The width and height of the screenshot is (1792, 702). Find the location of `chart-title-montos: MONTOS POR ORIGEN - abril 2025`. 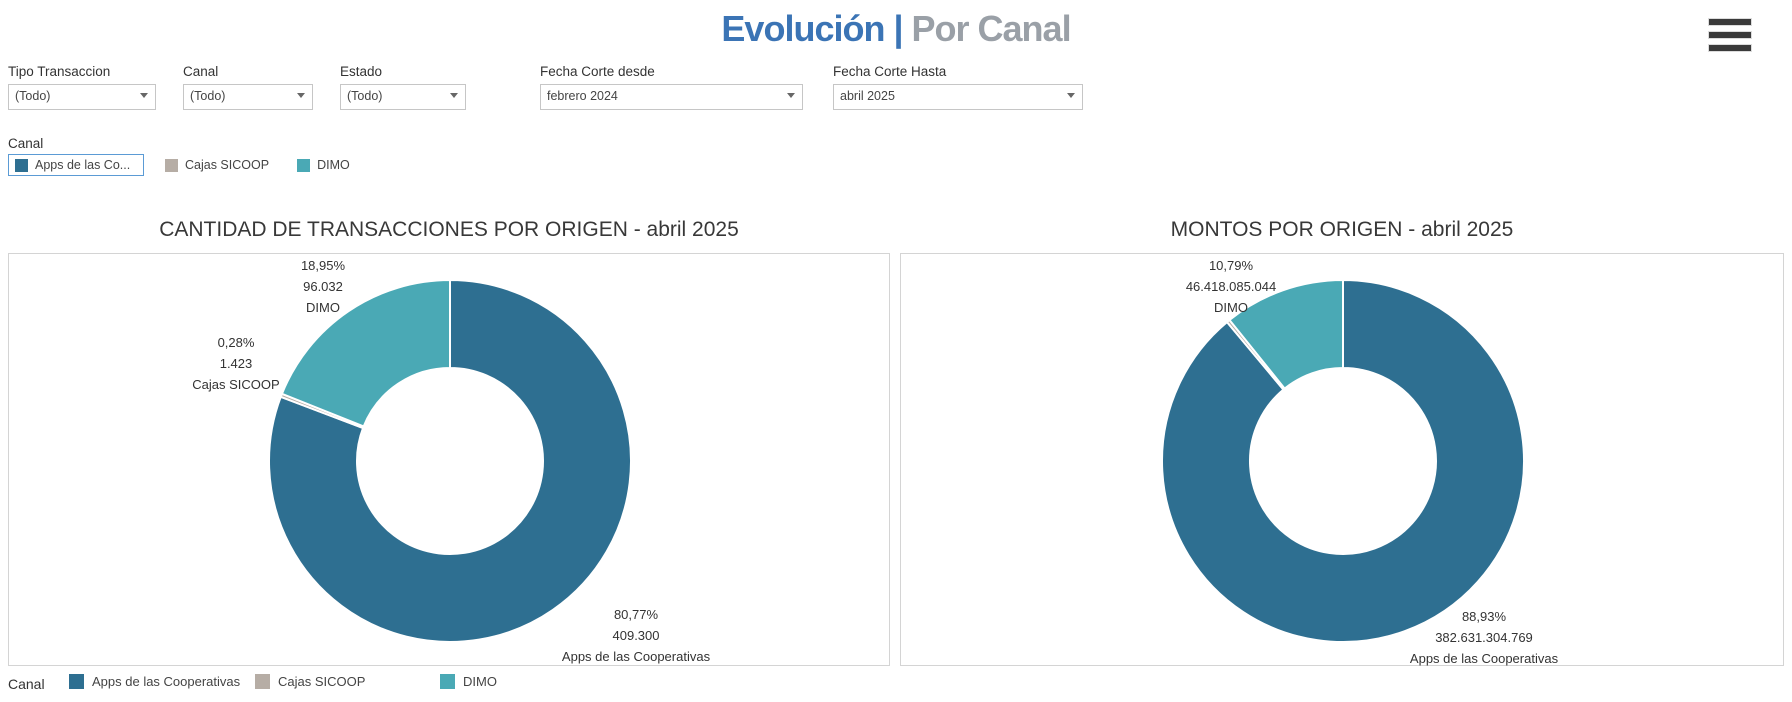

chart-title-montos: MONTOS POR ORIGEN - abril 2025 is located at coordinates (1342, 229).